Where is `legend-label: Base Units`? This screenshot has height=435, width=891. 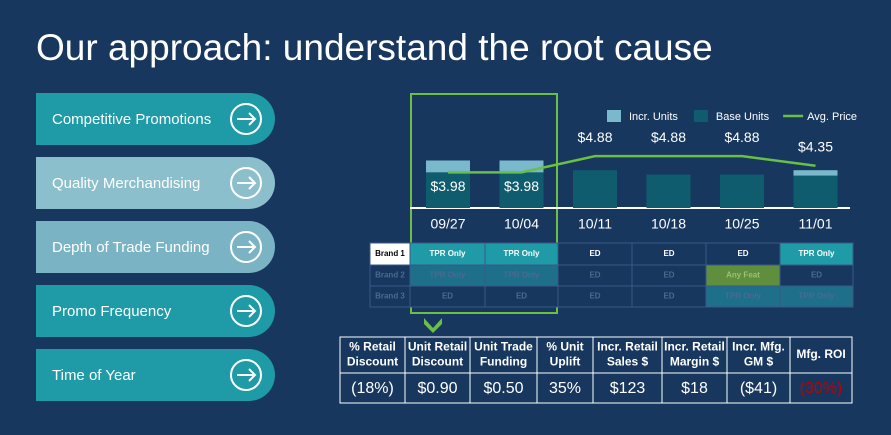 legend-label: Base Units is located at coordinates (743, 117).